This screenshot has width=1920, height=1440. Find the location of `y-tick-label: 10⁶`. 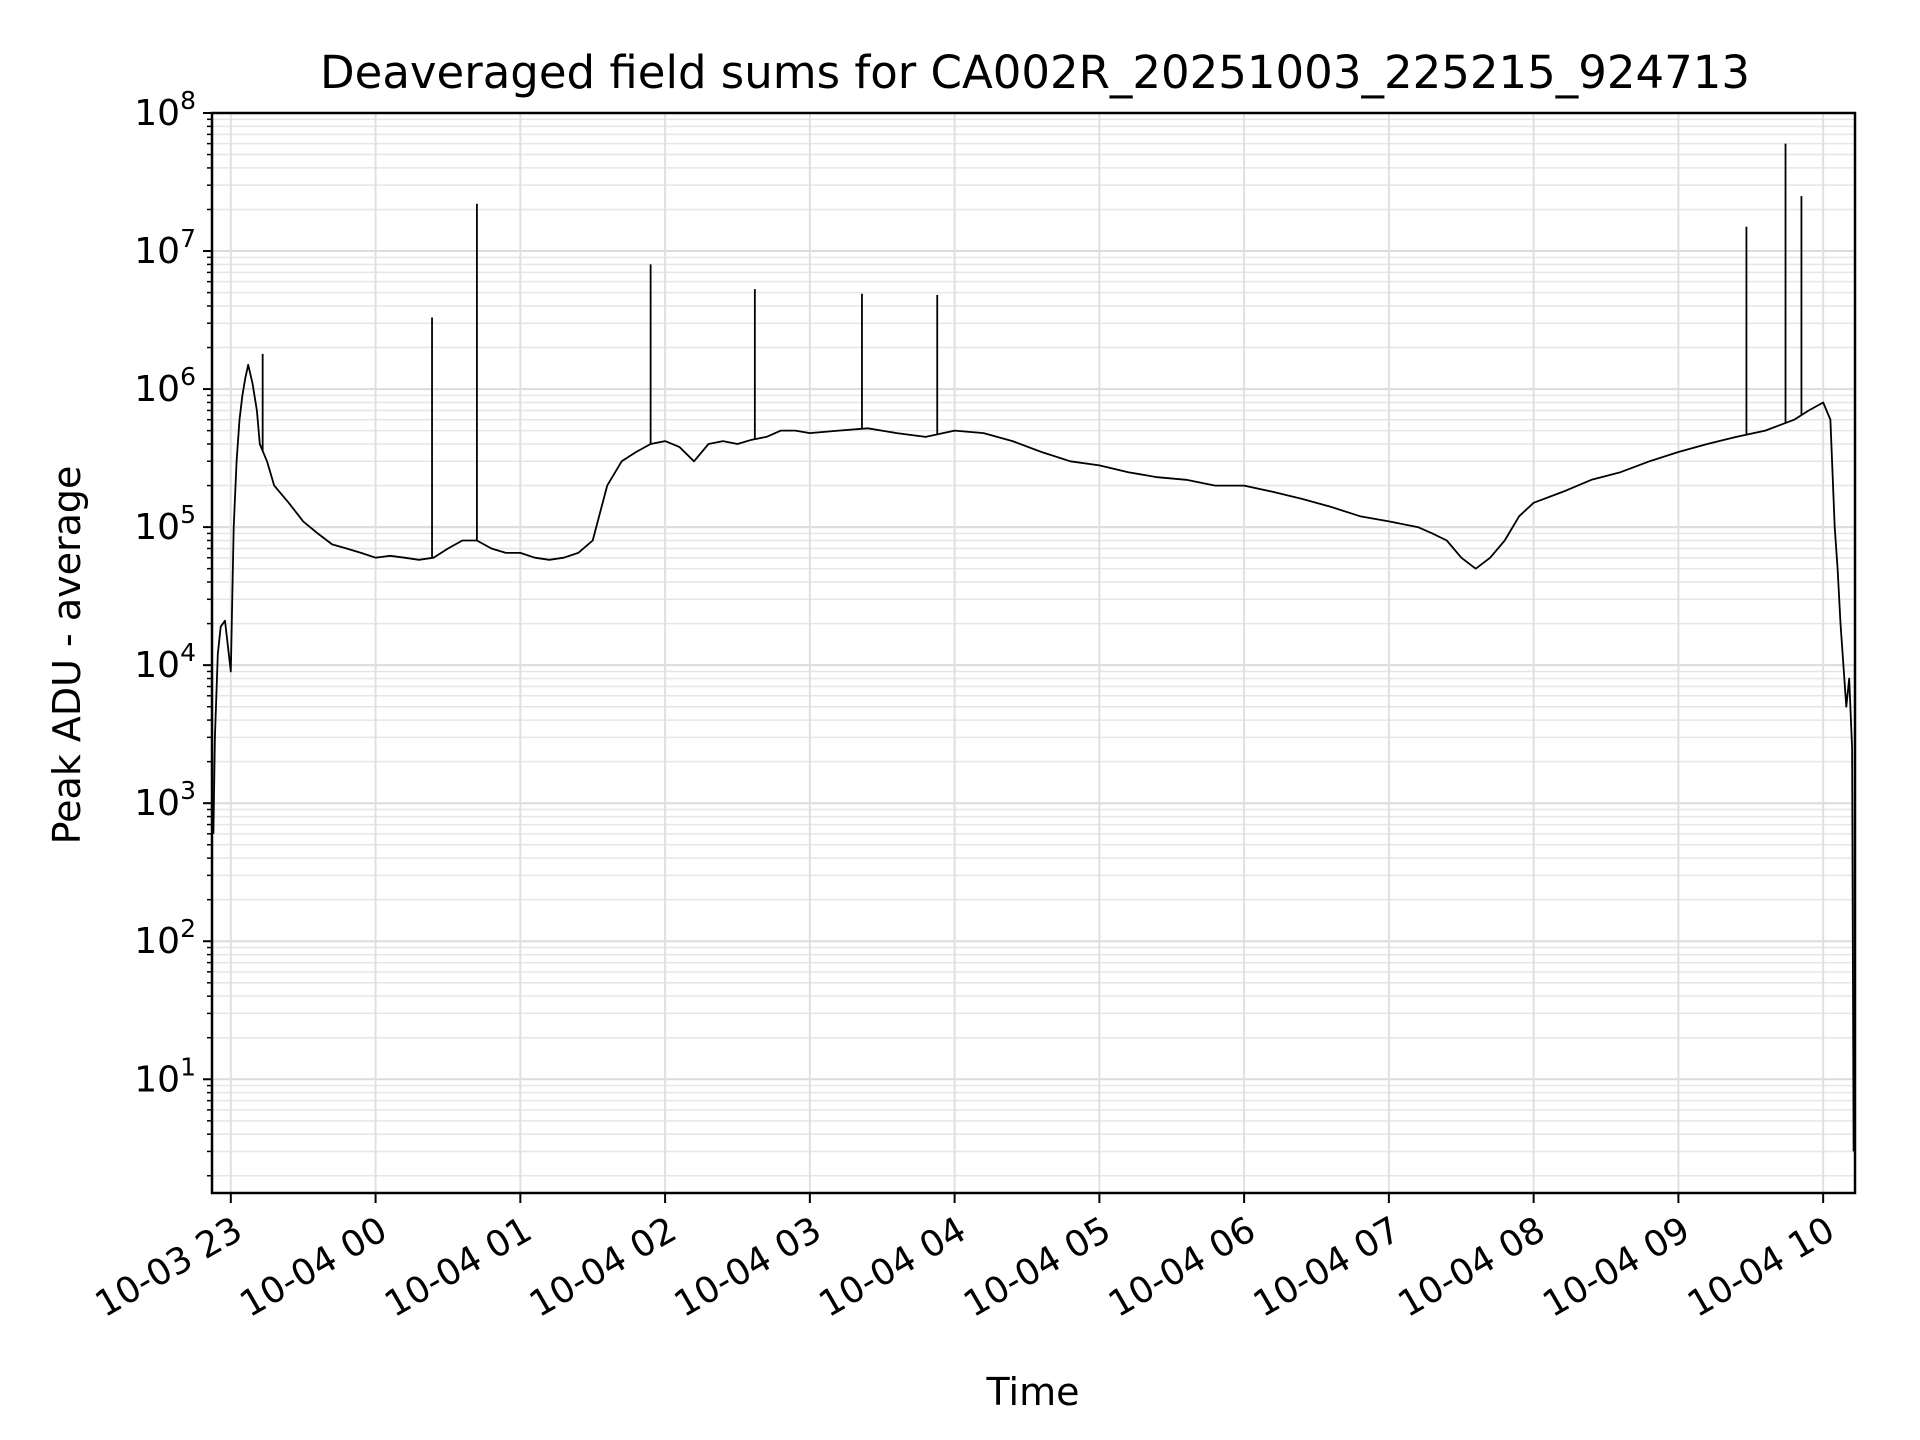

y-tick-label: 10⁶ is located at coordinates (165, 386).